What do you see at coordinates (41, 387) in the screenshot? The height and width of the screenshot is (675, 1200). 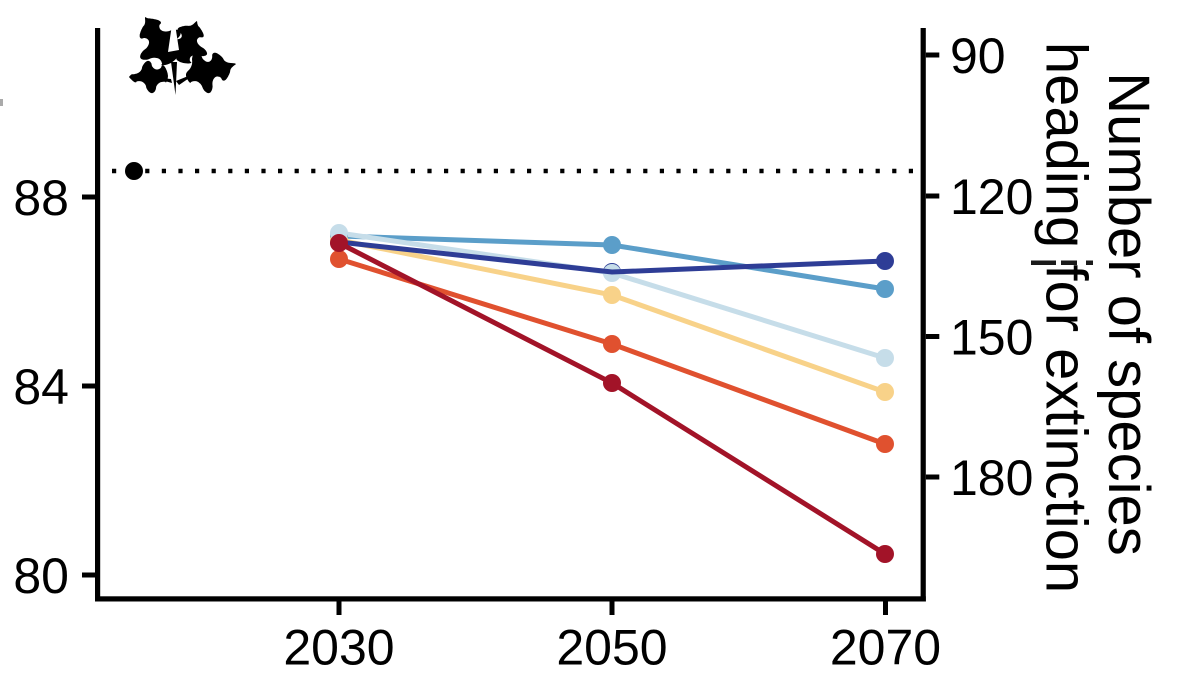 I see `svg-text: 84` at bounding box center [41, 387].